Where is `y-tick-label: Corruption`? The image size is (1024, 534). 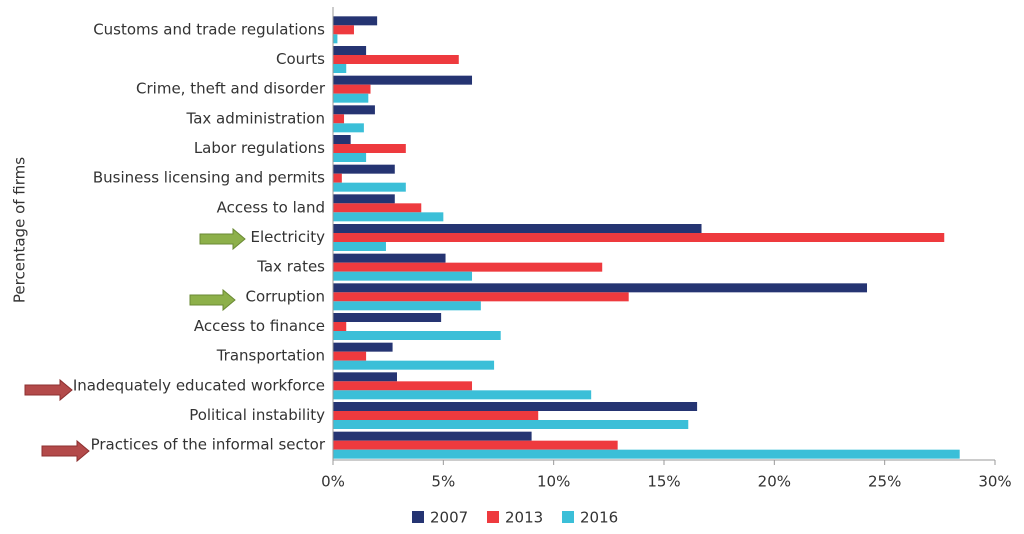 y-tick-label: Corruption is located at coordinates (285, 296).